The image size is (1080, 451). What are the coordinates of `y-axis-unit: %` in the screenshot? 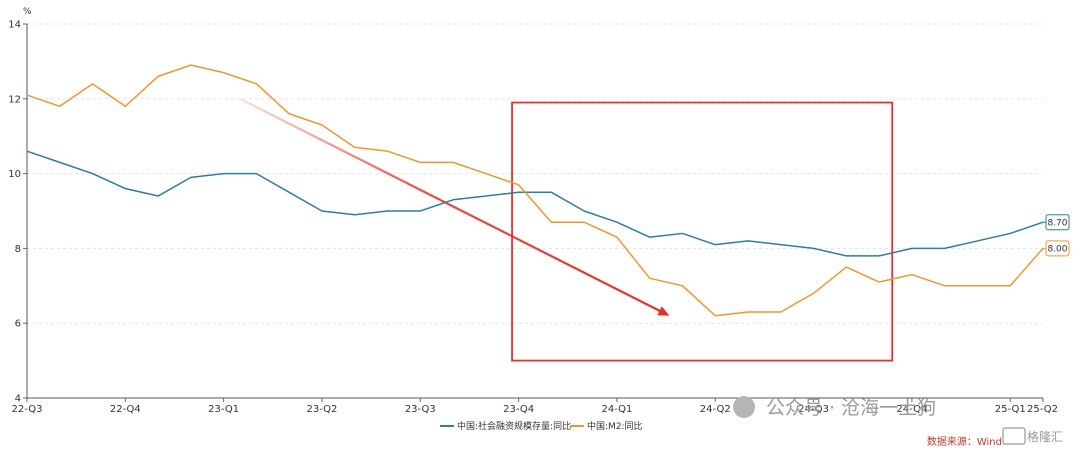 It's located at (27, 12).